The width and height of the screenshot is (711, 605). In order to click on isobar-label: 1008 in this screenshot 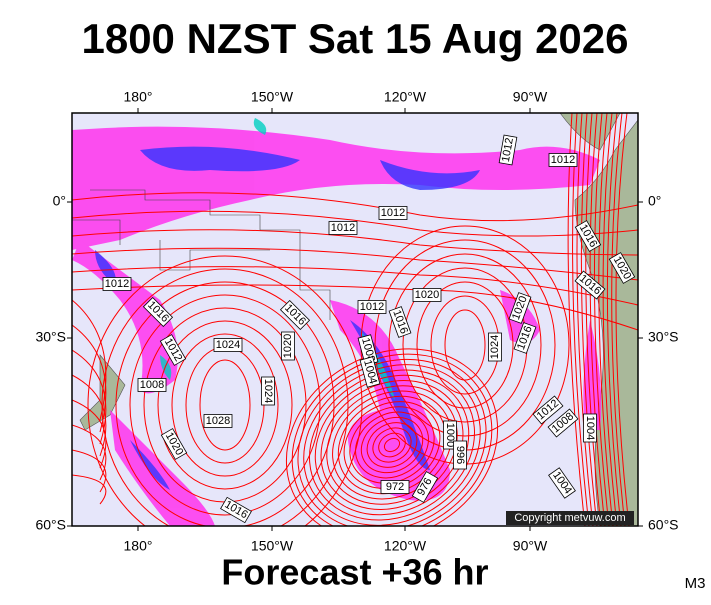, I will do `click(152, 385)`.